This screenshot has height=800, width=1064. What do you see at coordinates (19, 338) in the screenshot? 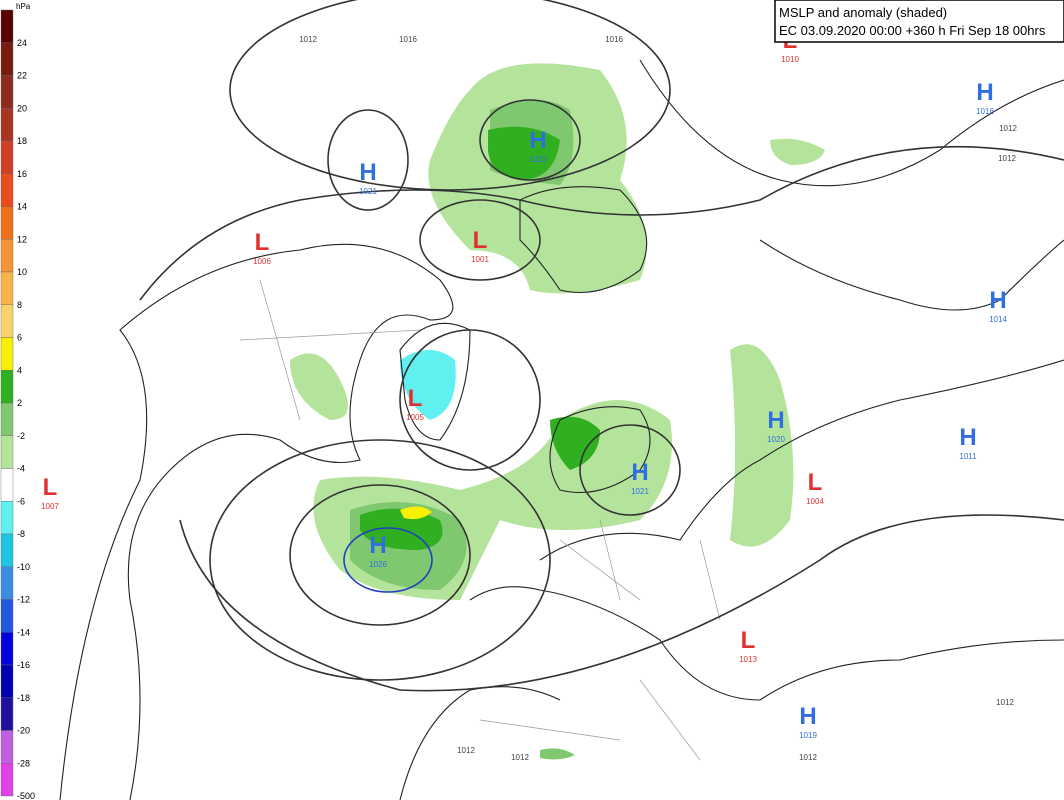
I see `colorbar-label: 6` at bounding box center [19, 338].